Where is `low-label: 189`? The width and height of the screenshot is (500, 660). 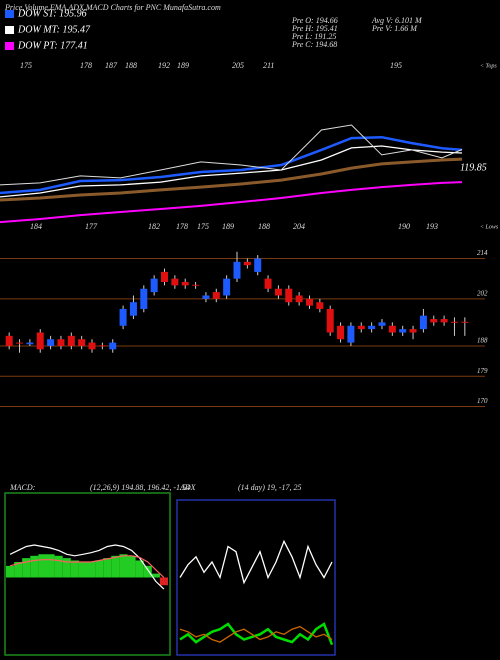
low-label: 189 is located at coordinates (228, 226).